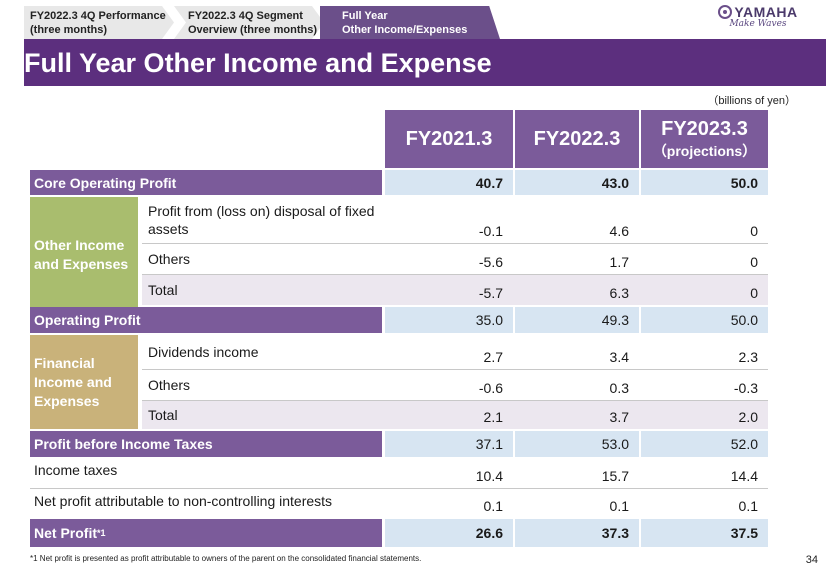  I want to click on value-fy2021: 40.7, so click(449, 182).